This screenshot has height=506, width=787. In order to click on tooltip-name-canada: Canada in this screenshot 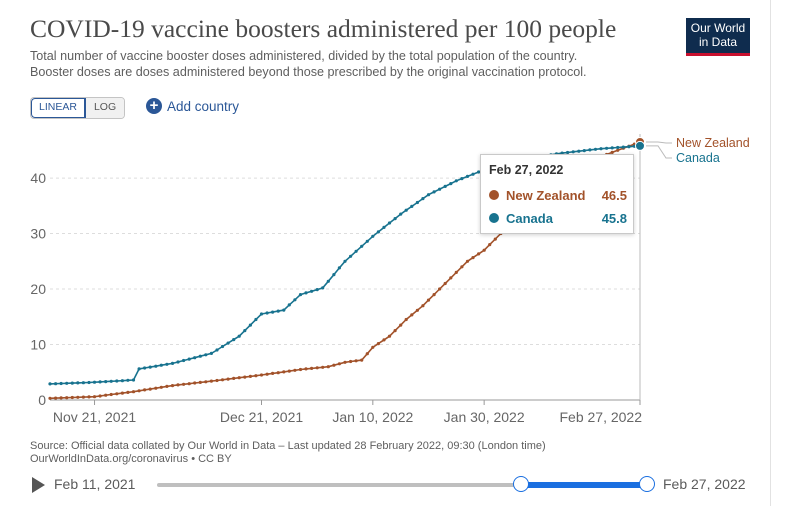, I will do `click(529, 218)`.